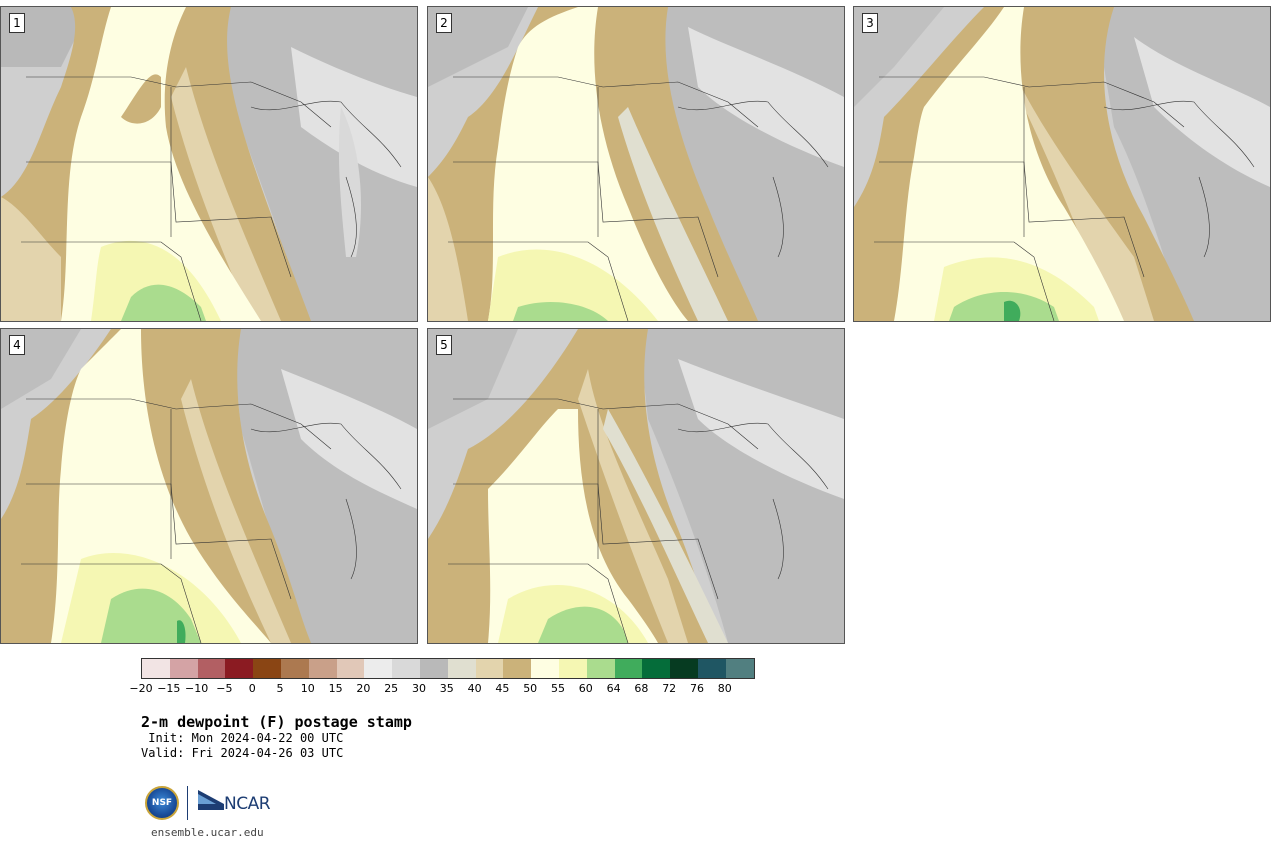  I want to click on colorbar-tick-label: 40, so click(474, 688).